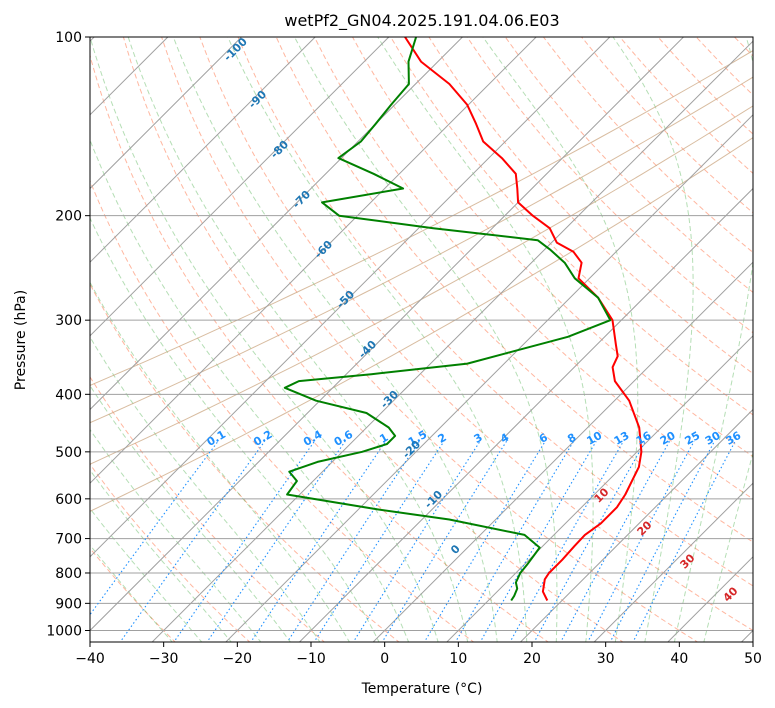 The height and width of the screenshot is (708, 775). Describe the element at coordinates (68, 500) in the screenshot. I see `y-tick-label: 600` at that location.